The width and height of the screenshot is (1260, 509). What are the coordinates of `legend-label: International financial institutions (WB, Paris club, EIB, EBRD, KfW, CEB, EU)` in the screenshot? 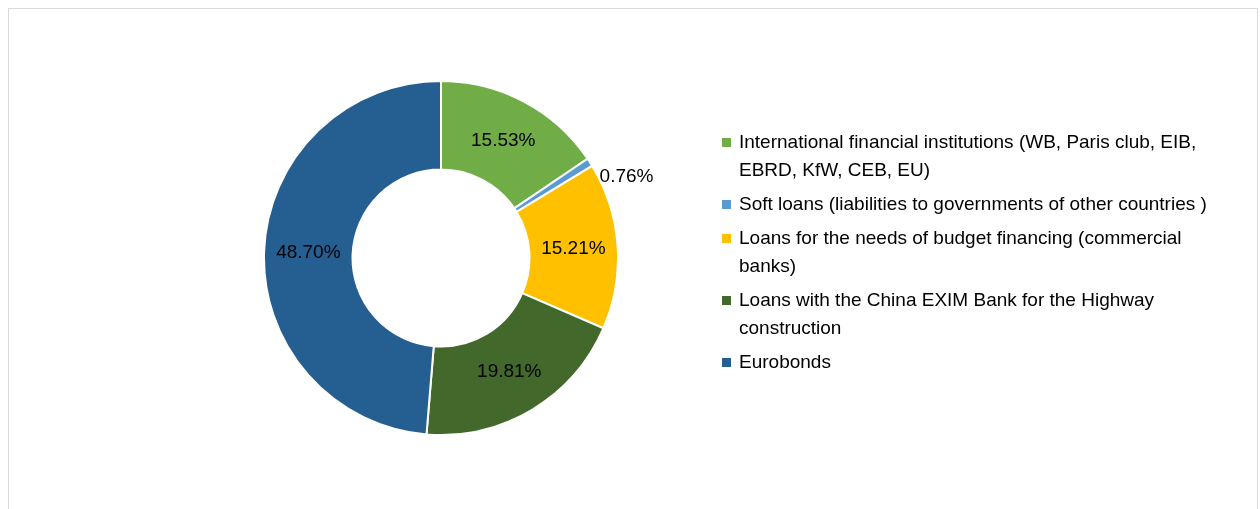 It's located at (968, 156).